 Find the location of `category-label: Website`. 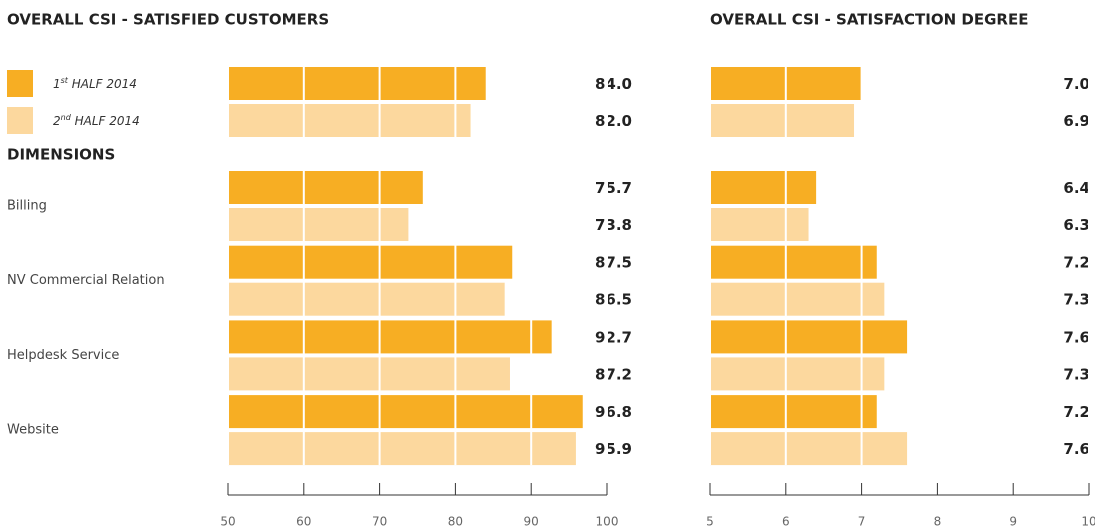

category-label: Website is located at coordinates (33, 430).